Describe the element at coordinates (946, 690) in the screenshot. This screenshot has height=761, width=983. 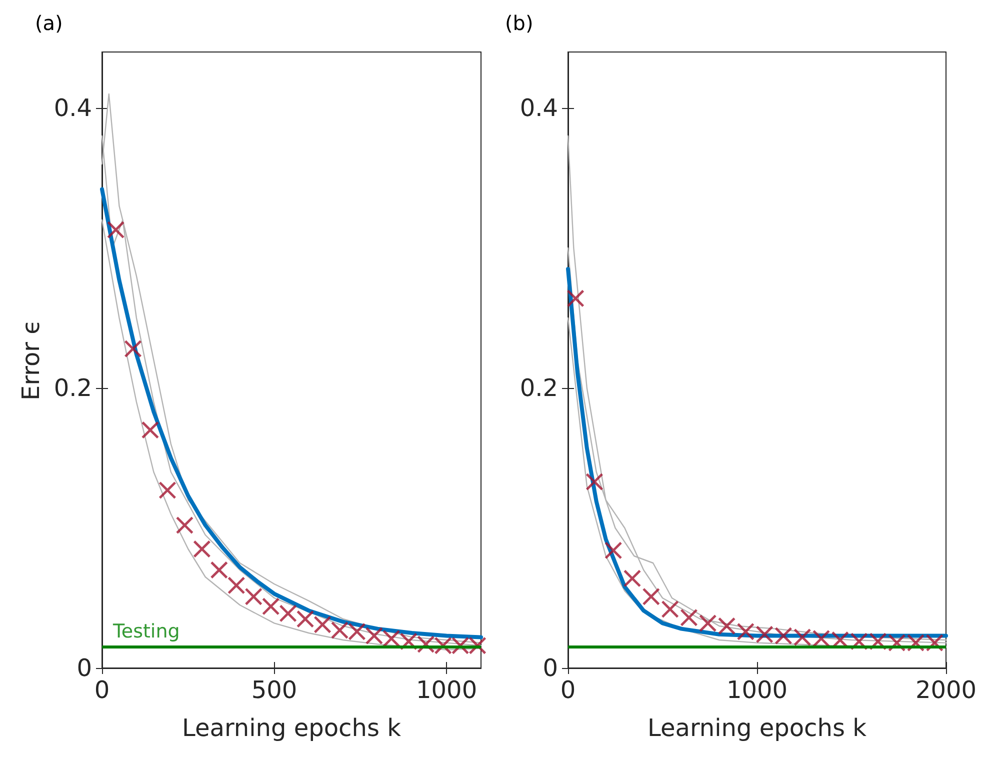
I see `x-tick-label: 2000` at that location.